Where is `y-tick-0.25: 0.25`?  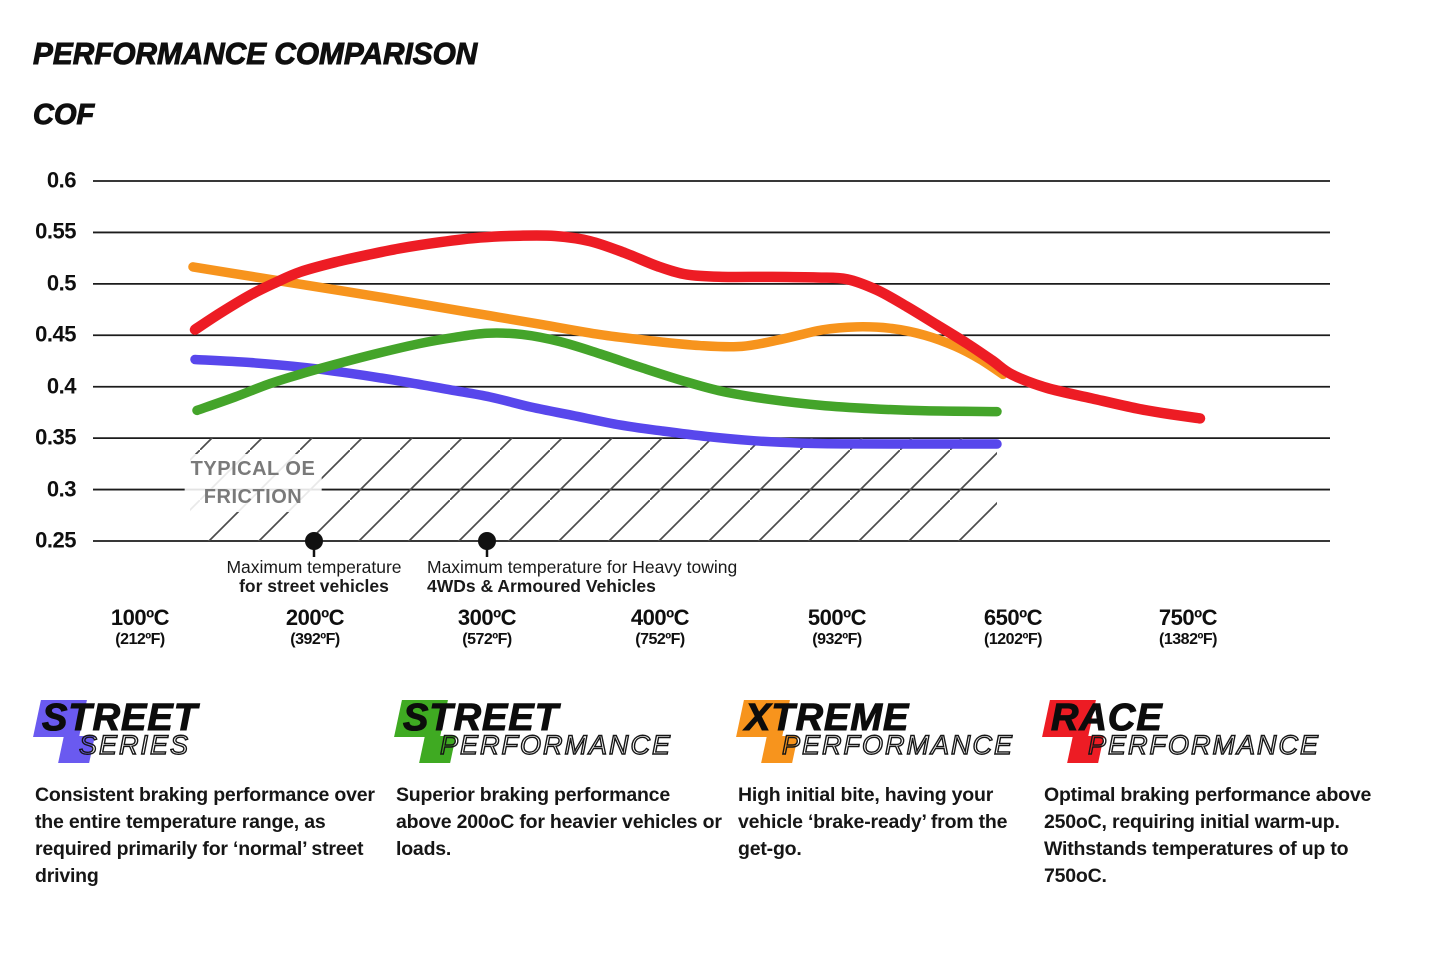
y-tick-0.25: 0.25 is located at coordinates (55, 540).